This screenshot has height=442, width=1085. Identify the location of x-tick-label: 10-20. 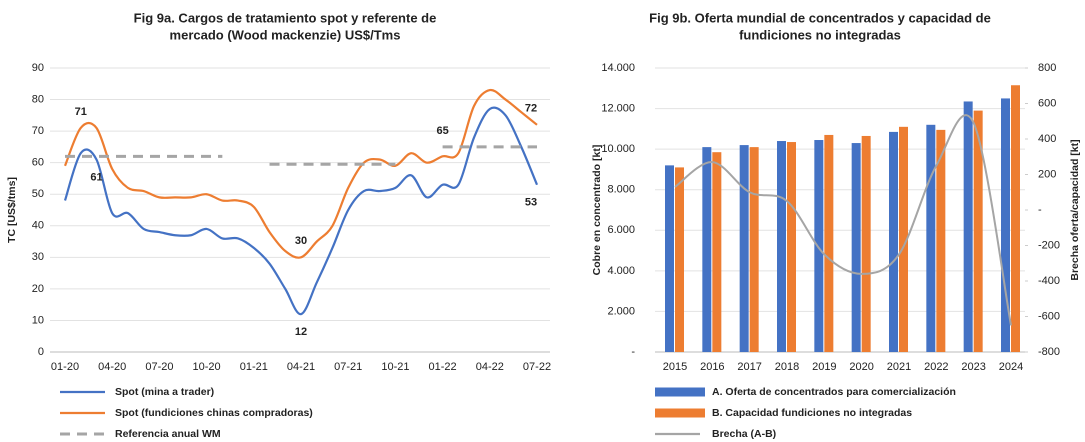
(207, 367).